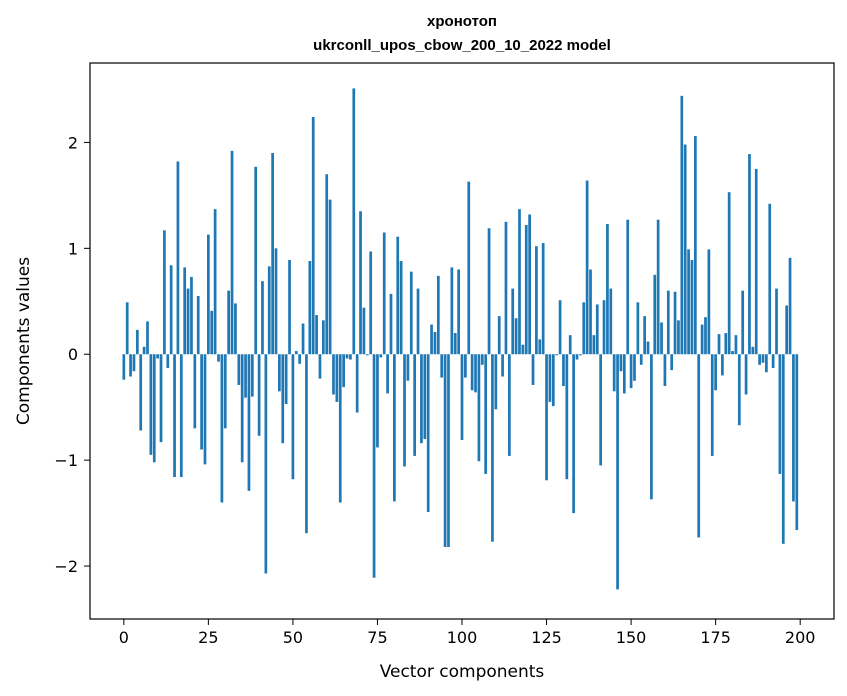 This screenshot has width=847, height=696. What do you see at coordinates (462, 637) in the screenshot?
I see `x-tick-label: 100` at bounding box center [462, 637].